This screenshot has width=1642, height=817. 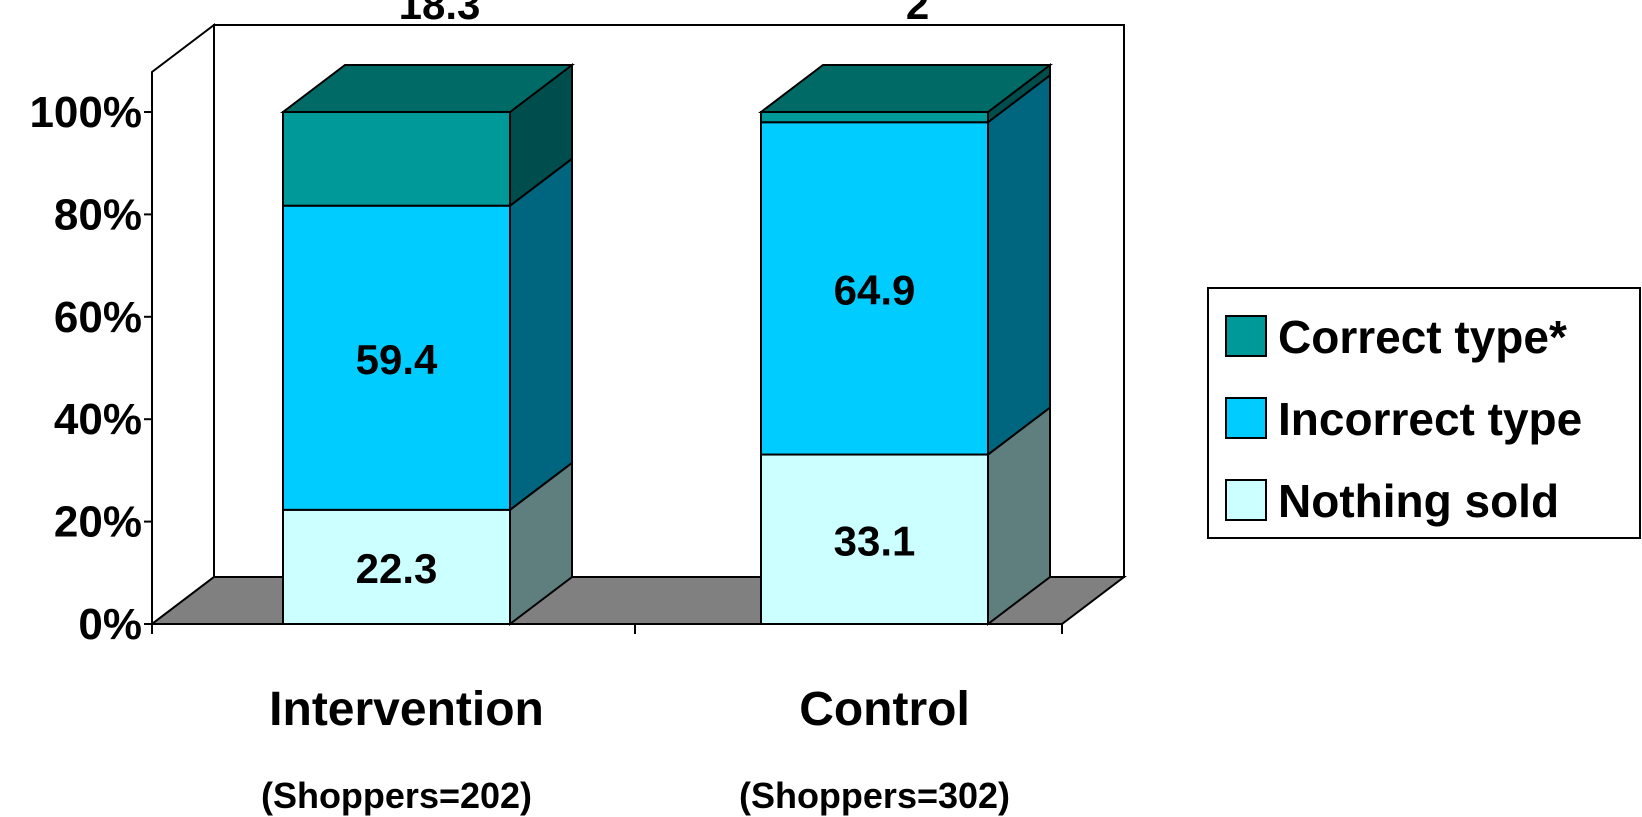 I want to click on side-wall, so click(x=183, y=324).